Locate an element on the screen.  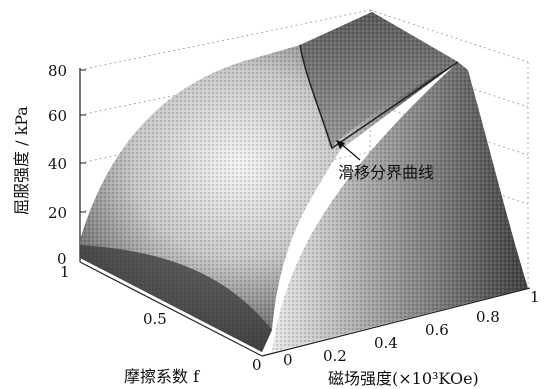
x-tick-label: 0.2 is located at coordinates (335, 356).